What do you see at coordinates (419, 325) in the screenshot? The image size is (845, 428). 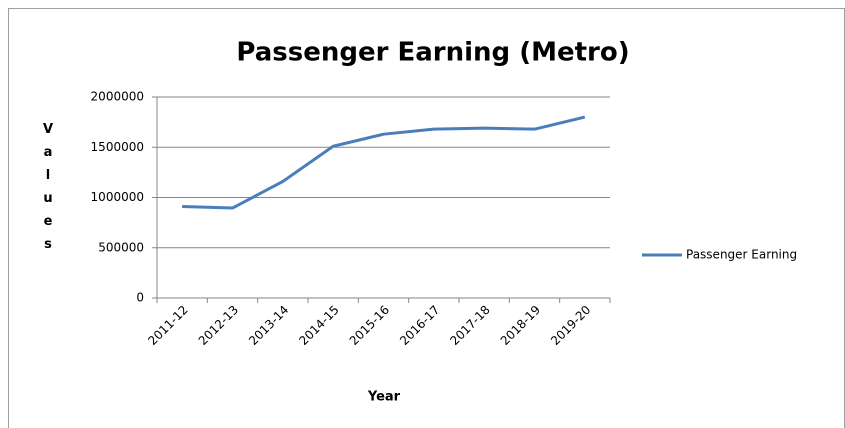 I see `x-tick-label: 2016-17` at bounding box center [419, 325].